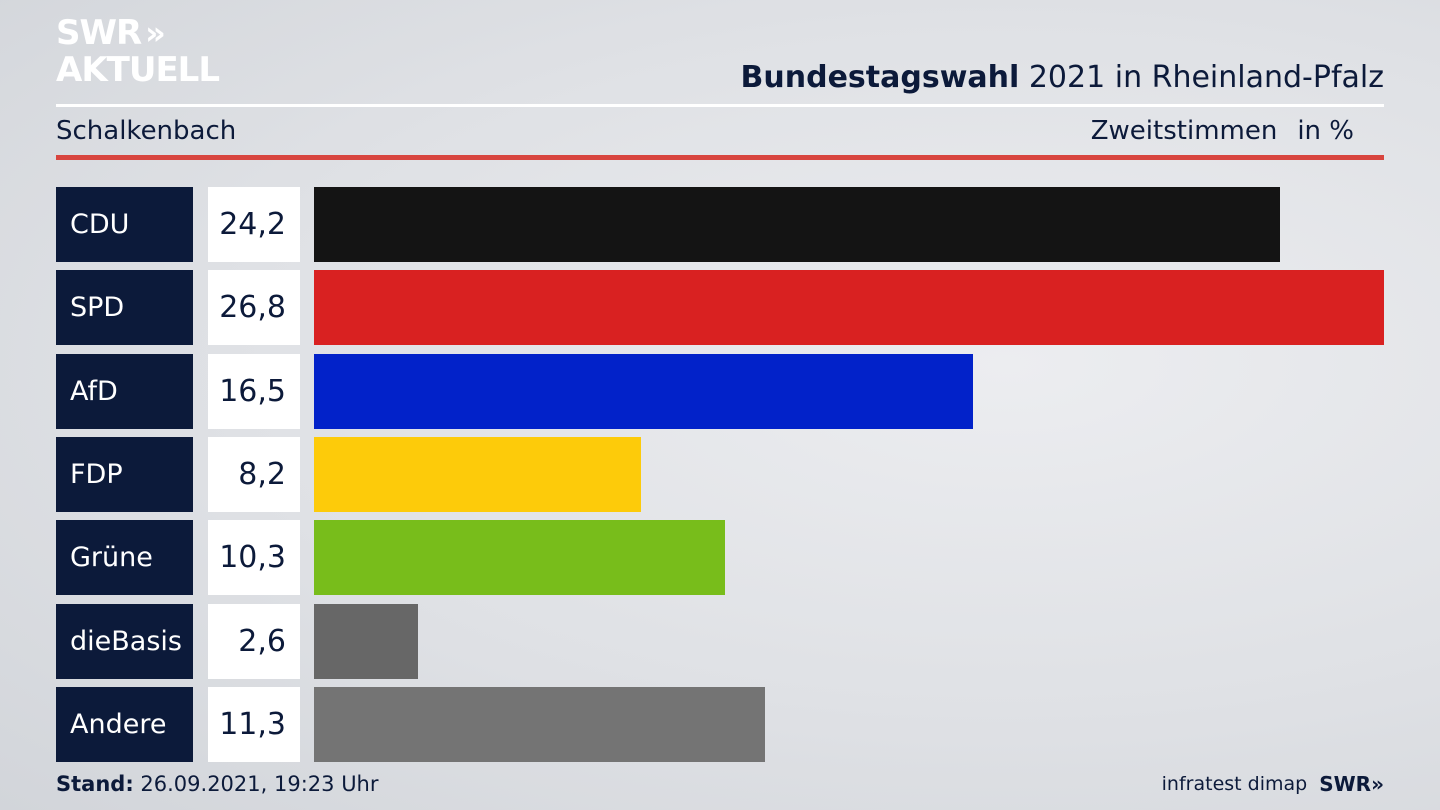  I want to click on bar-fdp, so click(477, 474).